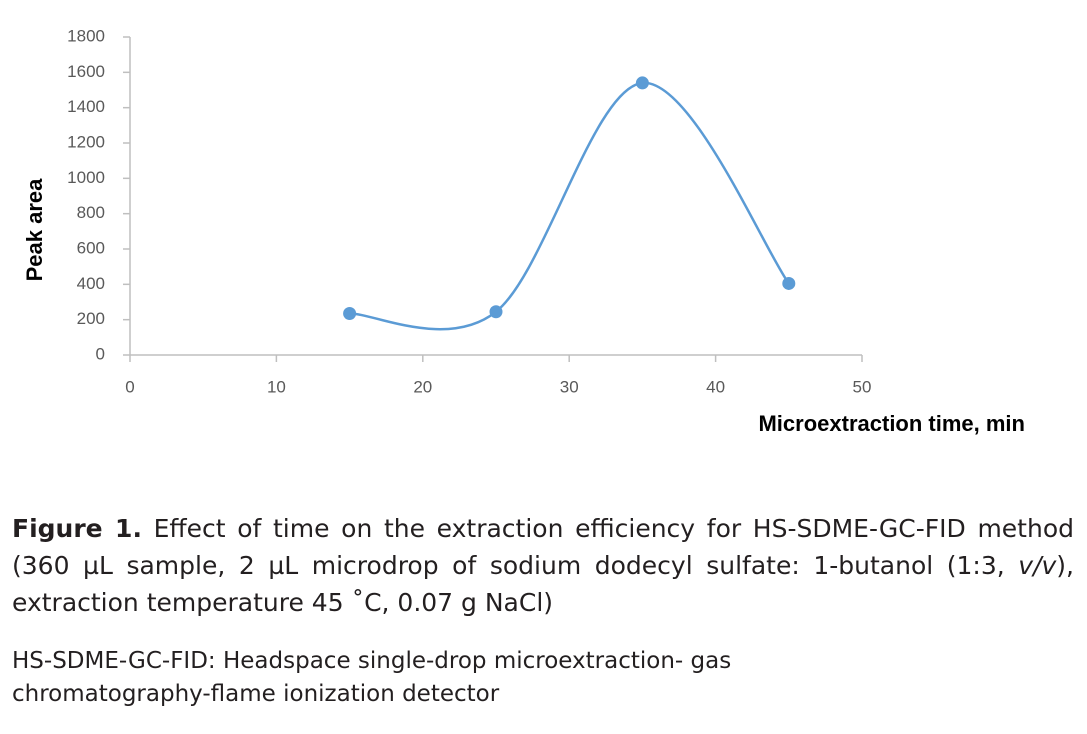 The width and height of the screenshot is (1087, 734). I want to click on x-tick-label: 30, so click(569, 386).